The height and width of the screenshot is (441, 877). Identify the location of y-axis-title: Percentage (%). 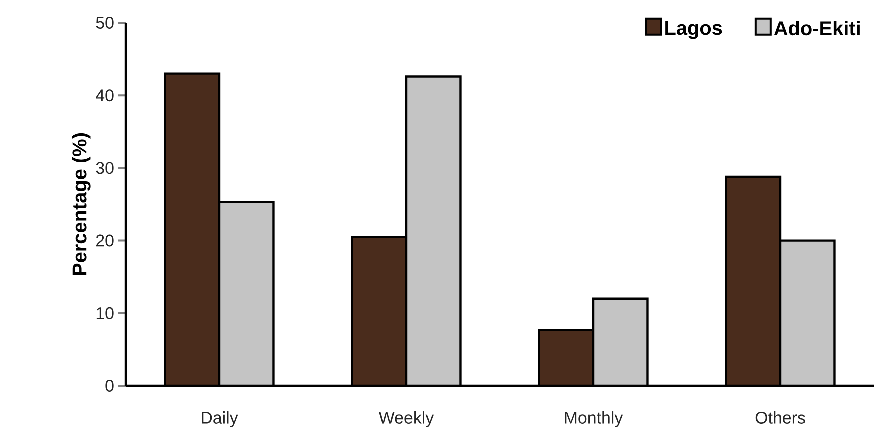
(81, 205).